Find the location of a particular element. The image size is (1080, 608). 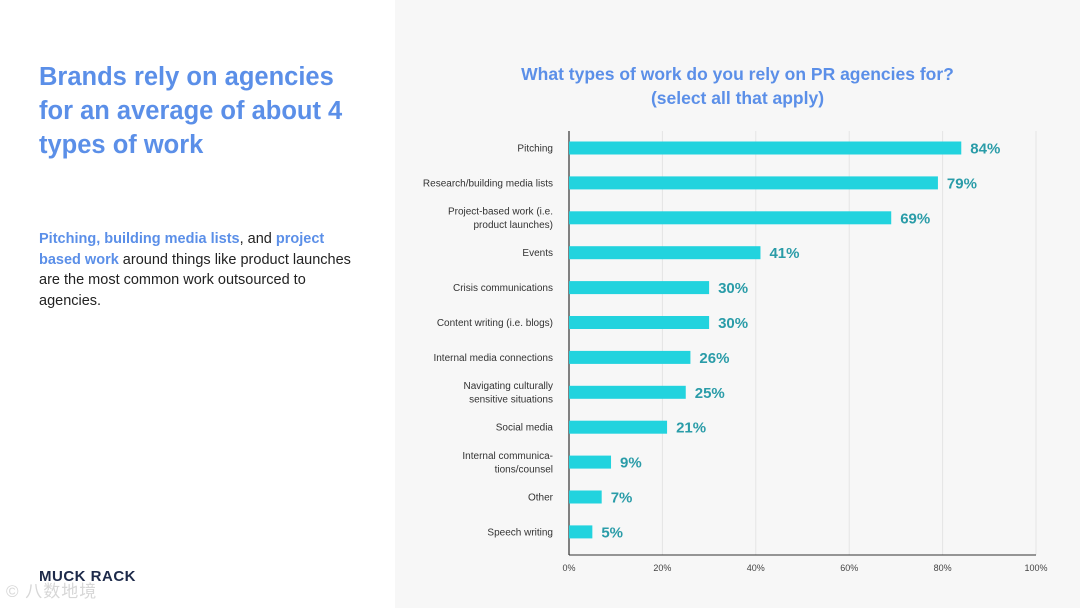

category-label-line: Internal media connections is located at coordinates (493, 358).